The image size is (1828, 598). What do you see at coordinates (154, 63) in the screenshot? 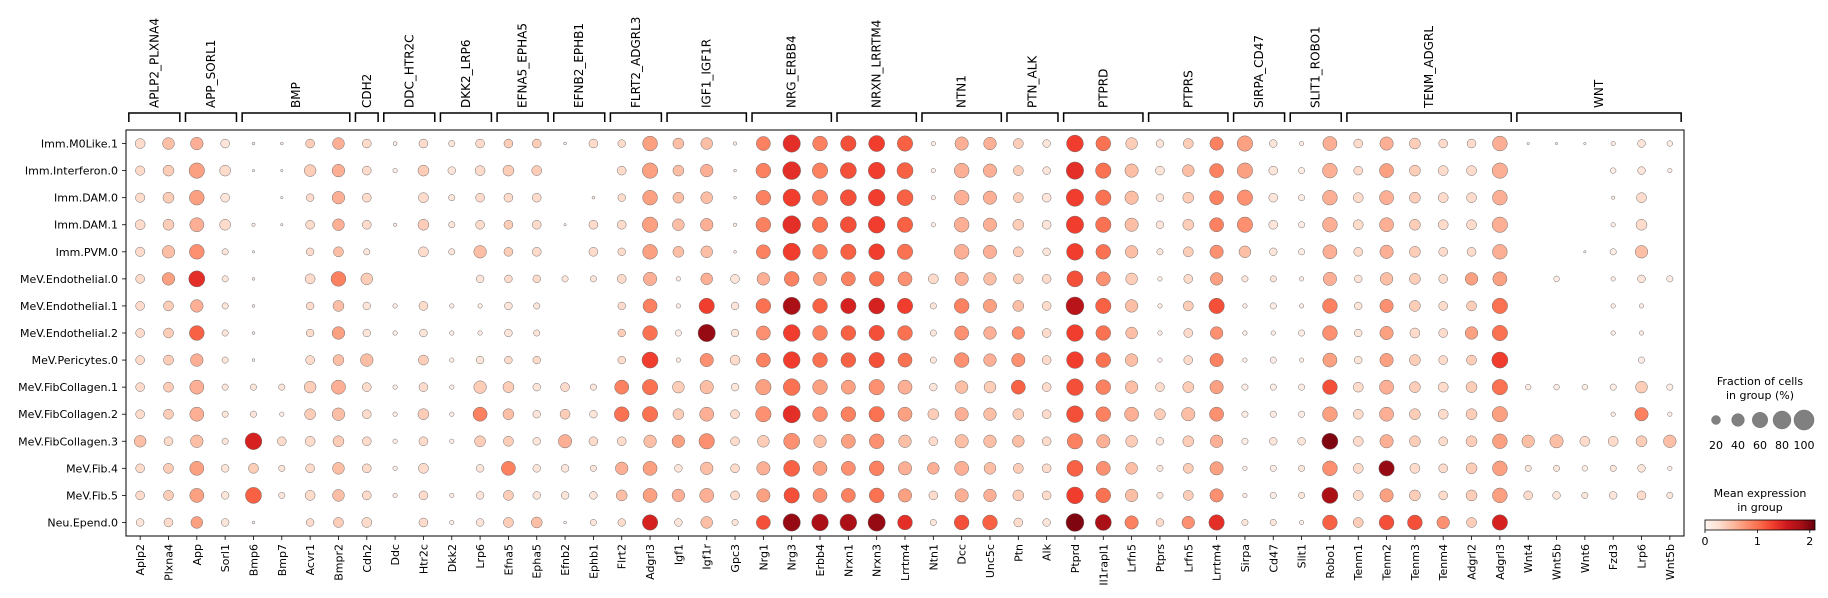
I see `group-label: APLP2_PLXNA4` at bounding box center [154, 63].